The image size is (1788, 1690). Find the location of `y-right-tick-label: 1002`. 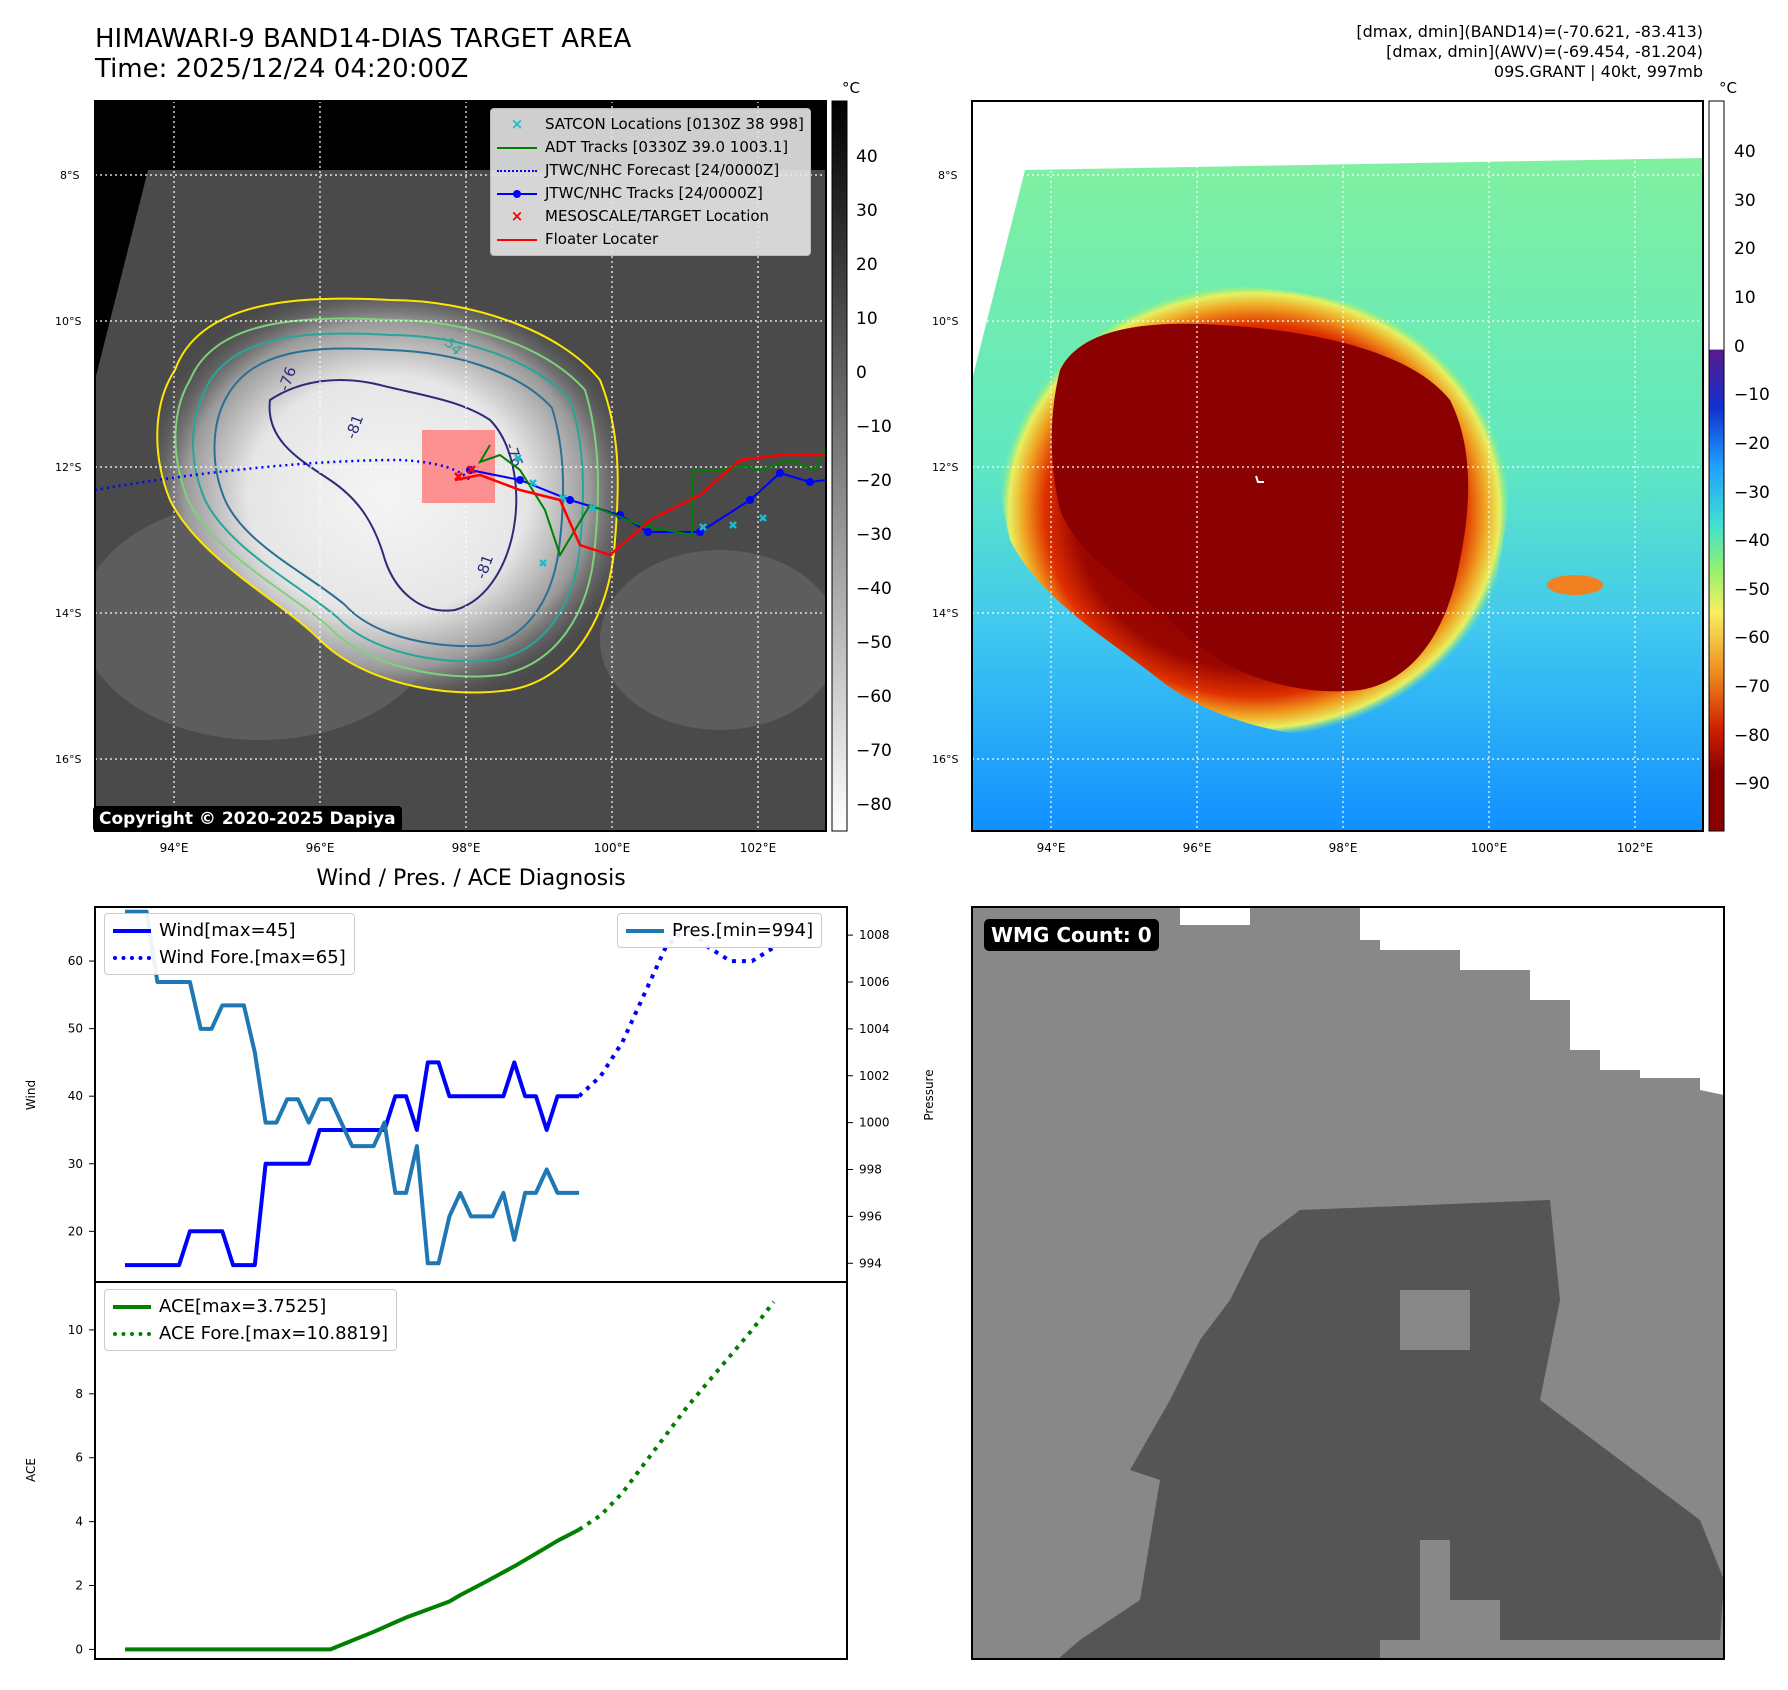

y-right-tick-label: 1002 is located at coordinates (874, 1076).